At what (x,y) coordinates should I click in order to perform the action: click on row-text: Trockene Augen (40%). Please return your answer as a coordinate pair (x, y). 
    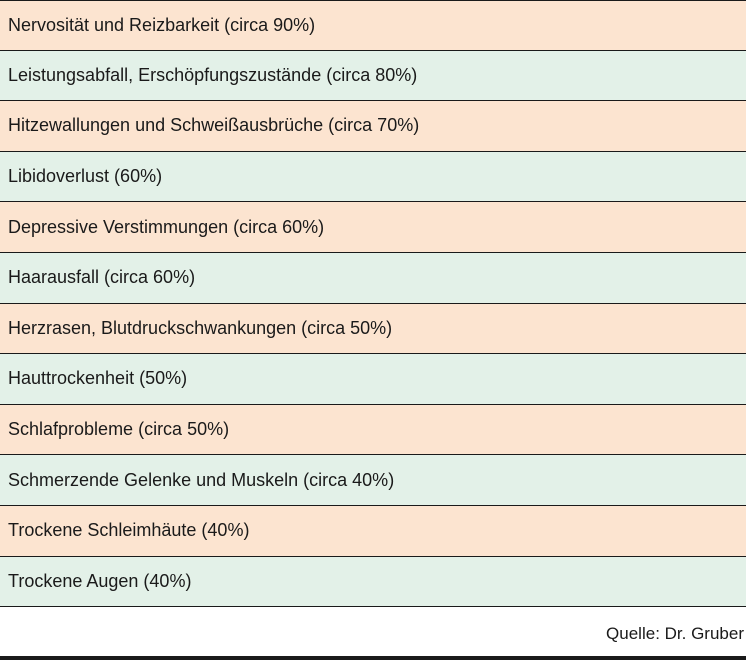
    Looking at the image, I should click on (100, 580).